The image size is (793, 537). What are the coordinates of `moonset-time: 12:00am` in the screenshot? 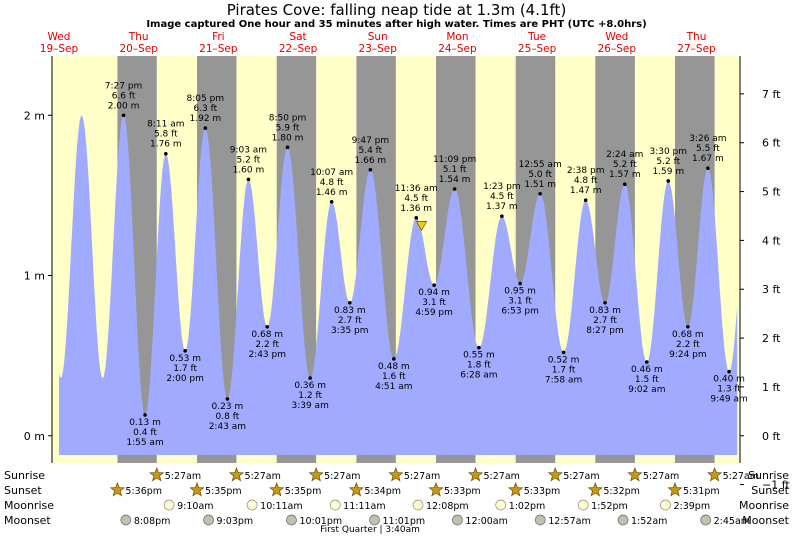 It's located at (486, 521).